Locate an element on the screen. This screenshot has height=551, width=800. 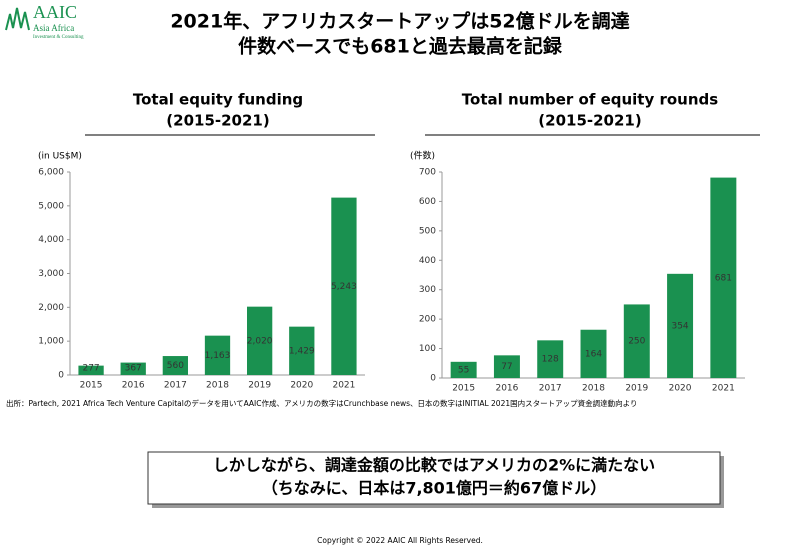
data-label: 560 is located at coordinates (175, 366).